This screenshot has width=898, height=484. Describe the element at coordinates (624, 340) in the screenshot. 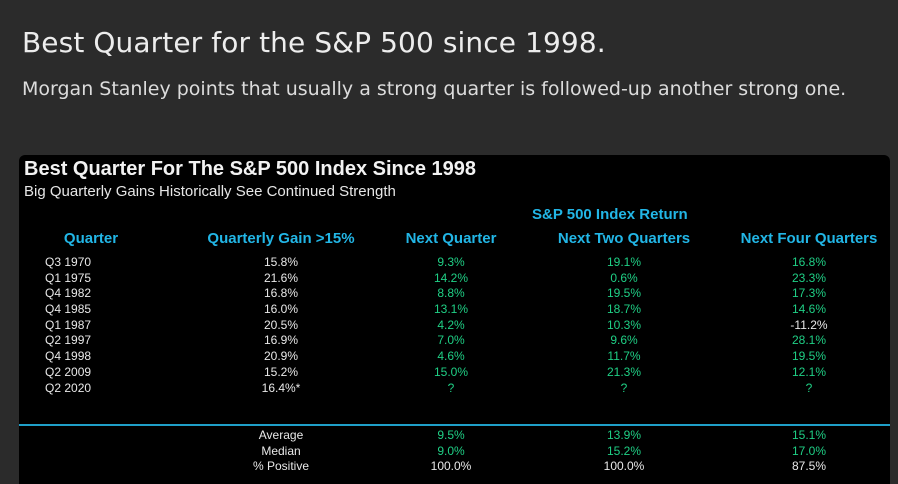

I see `cell-two: 9.6%` at that location.